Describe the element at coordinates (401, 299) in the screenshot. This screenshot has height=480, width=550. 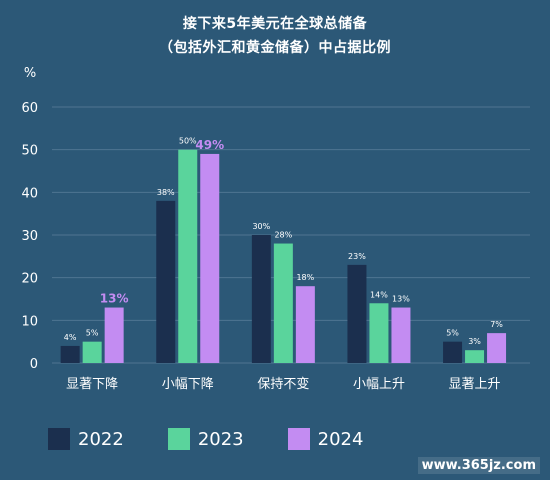
I see `data-label-2024-3: 13%` at that location.